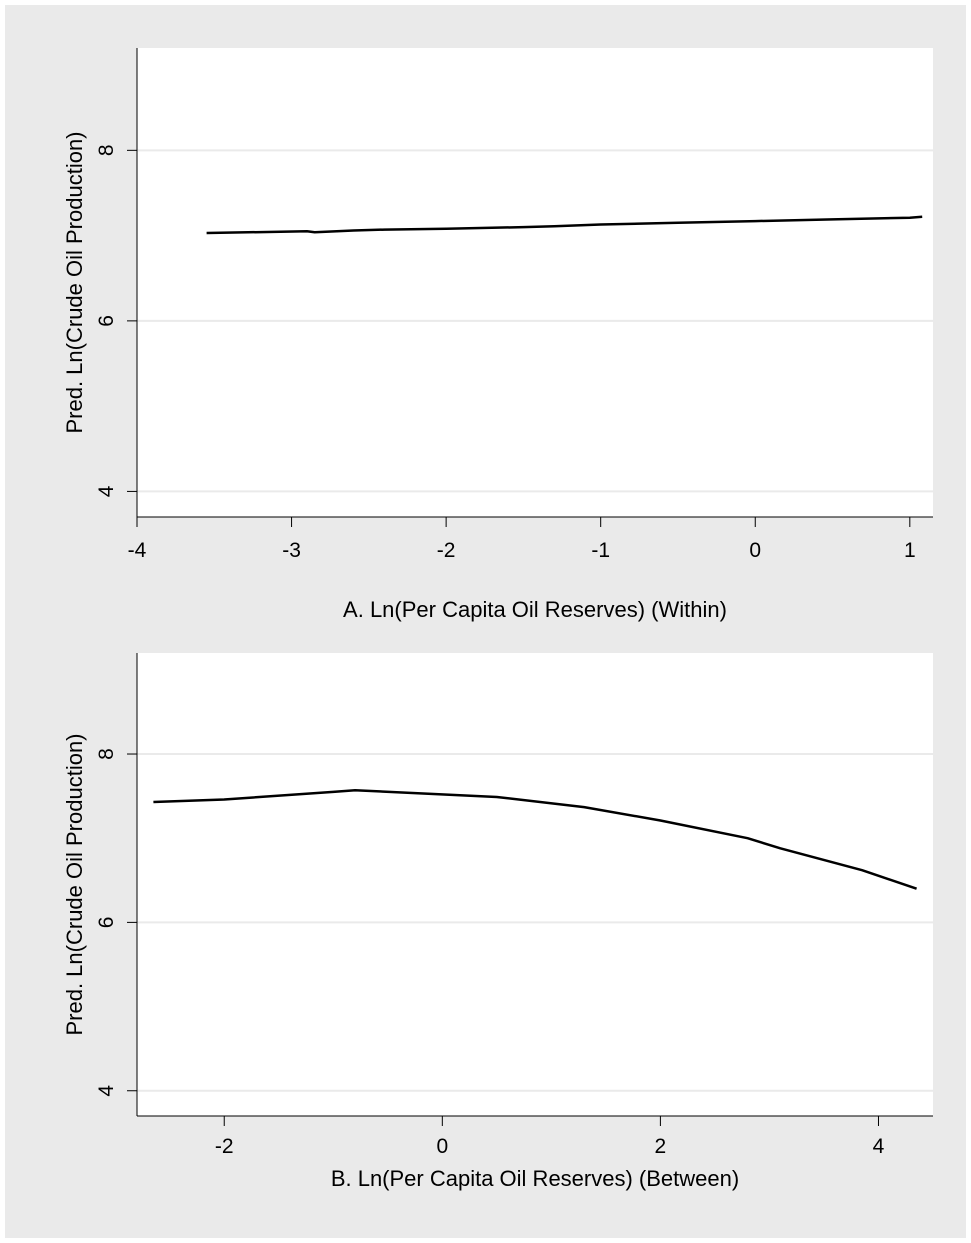 Image resolution: width=971 pixels, height=1243 pixels. I want to click on x-ticks-b: -2 0 2 4, so click(550, 1137).